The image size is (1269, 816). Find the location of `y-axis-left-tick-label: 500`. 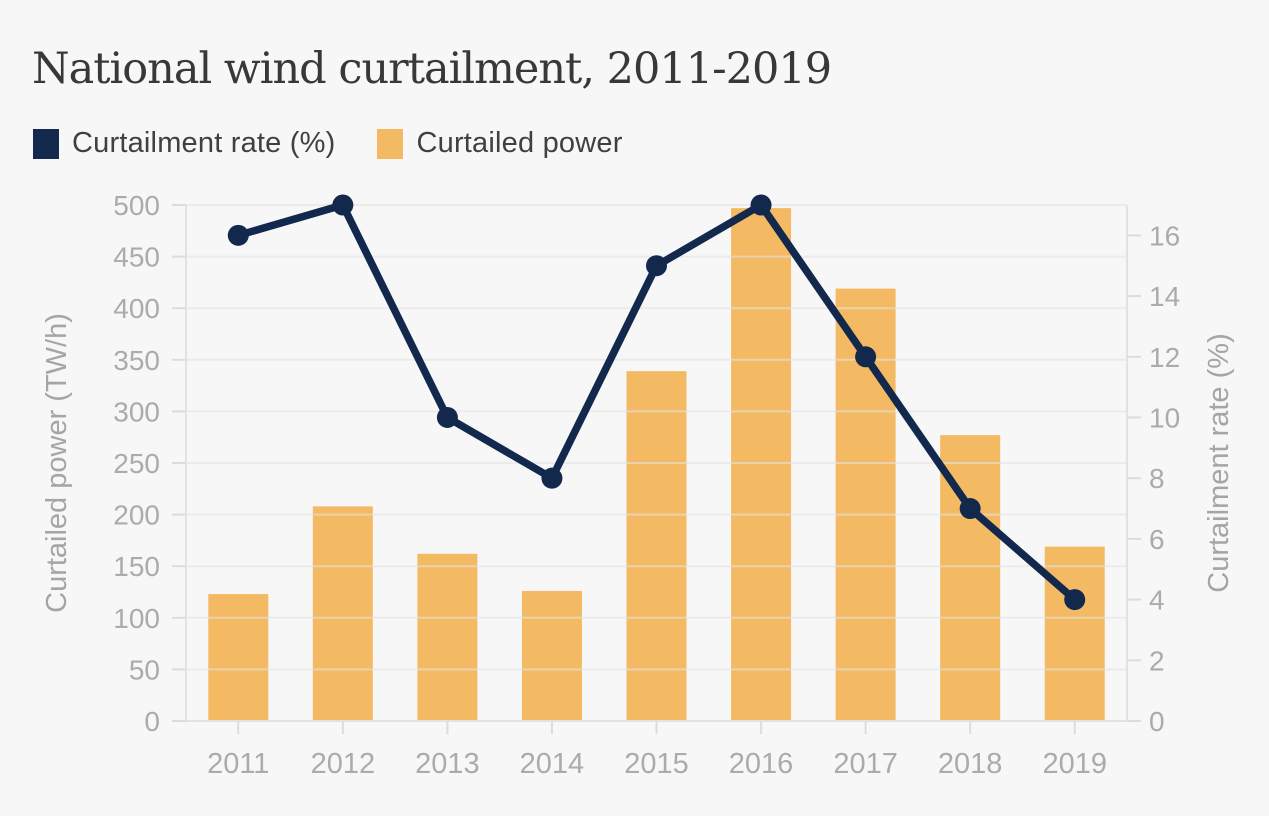

y-axis-left-tick-label: 500 is located at coordinates (136, 205).